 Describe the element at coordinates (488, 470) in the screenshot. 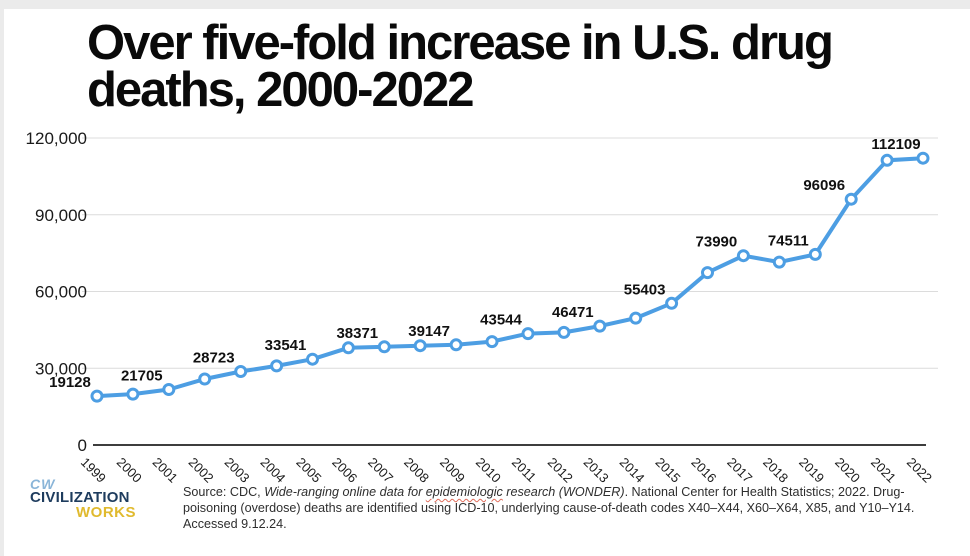

I see `x-axis-tick-label: 2010` at that location.